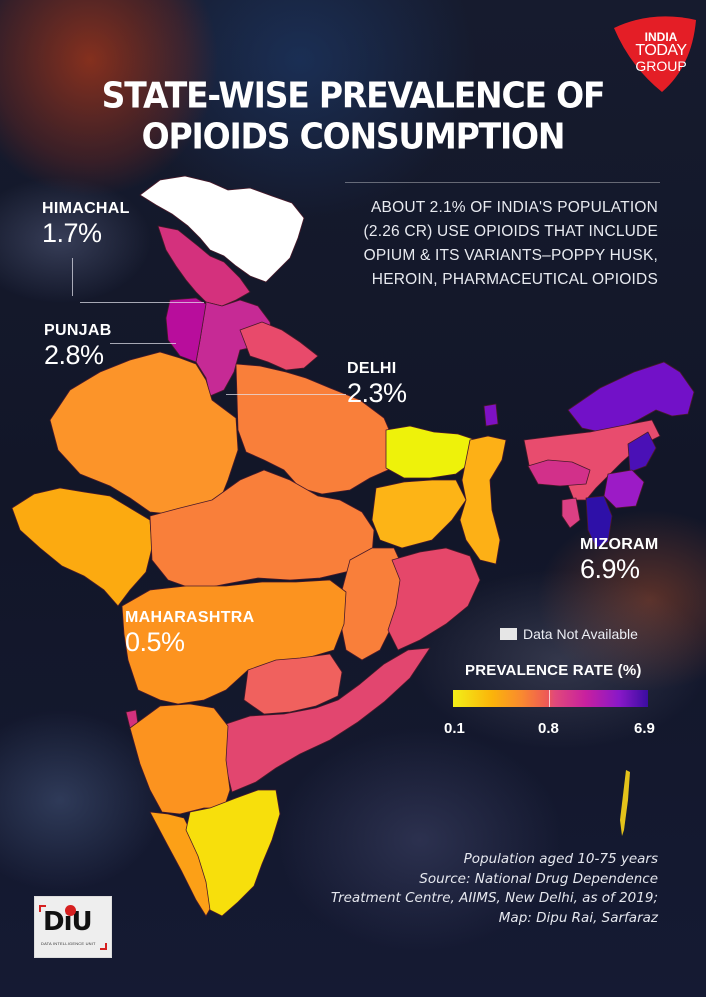 This screenshot has width=706, height=997. What do you see at coordinates (353, 94) in the screenshot?
I see `title-line-1: STATE-WISE PREVALENCE OF` at bounding box center [353, 94].